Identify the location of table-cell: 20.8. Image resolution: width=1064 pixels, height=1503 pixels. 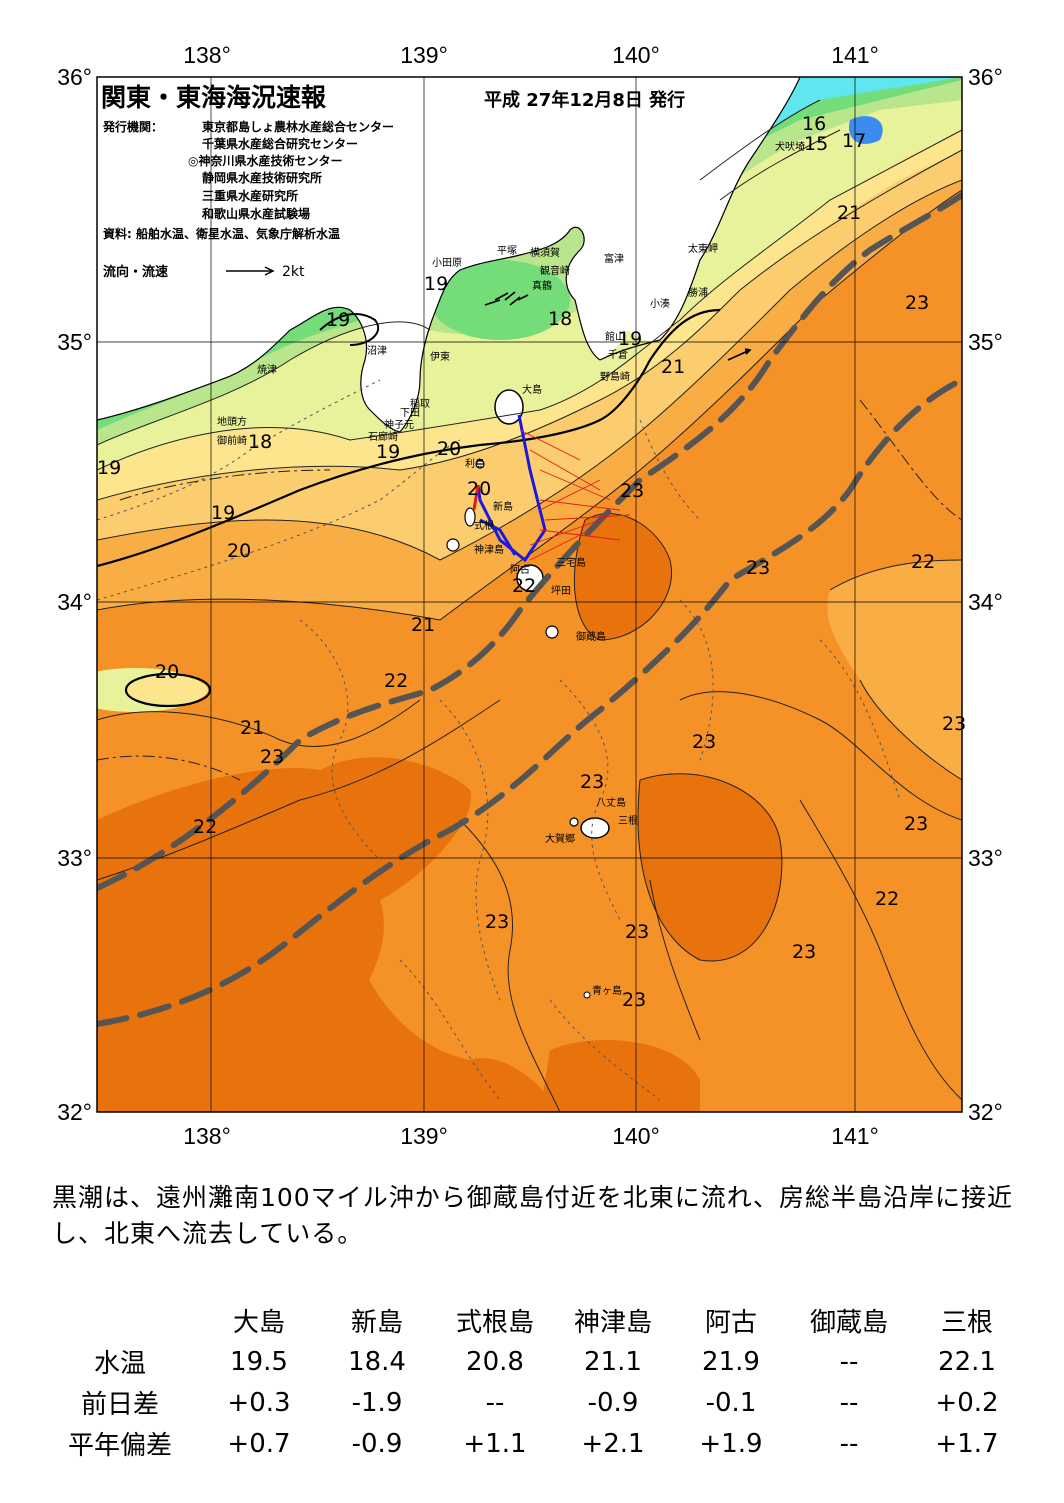
(495, 1361).